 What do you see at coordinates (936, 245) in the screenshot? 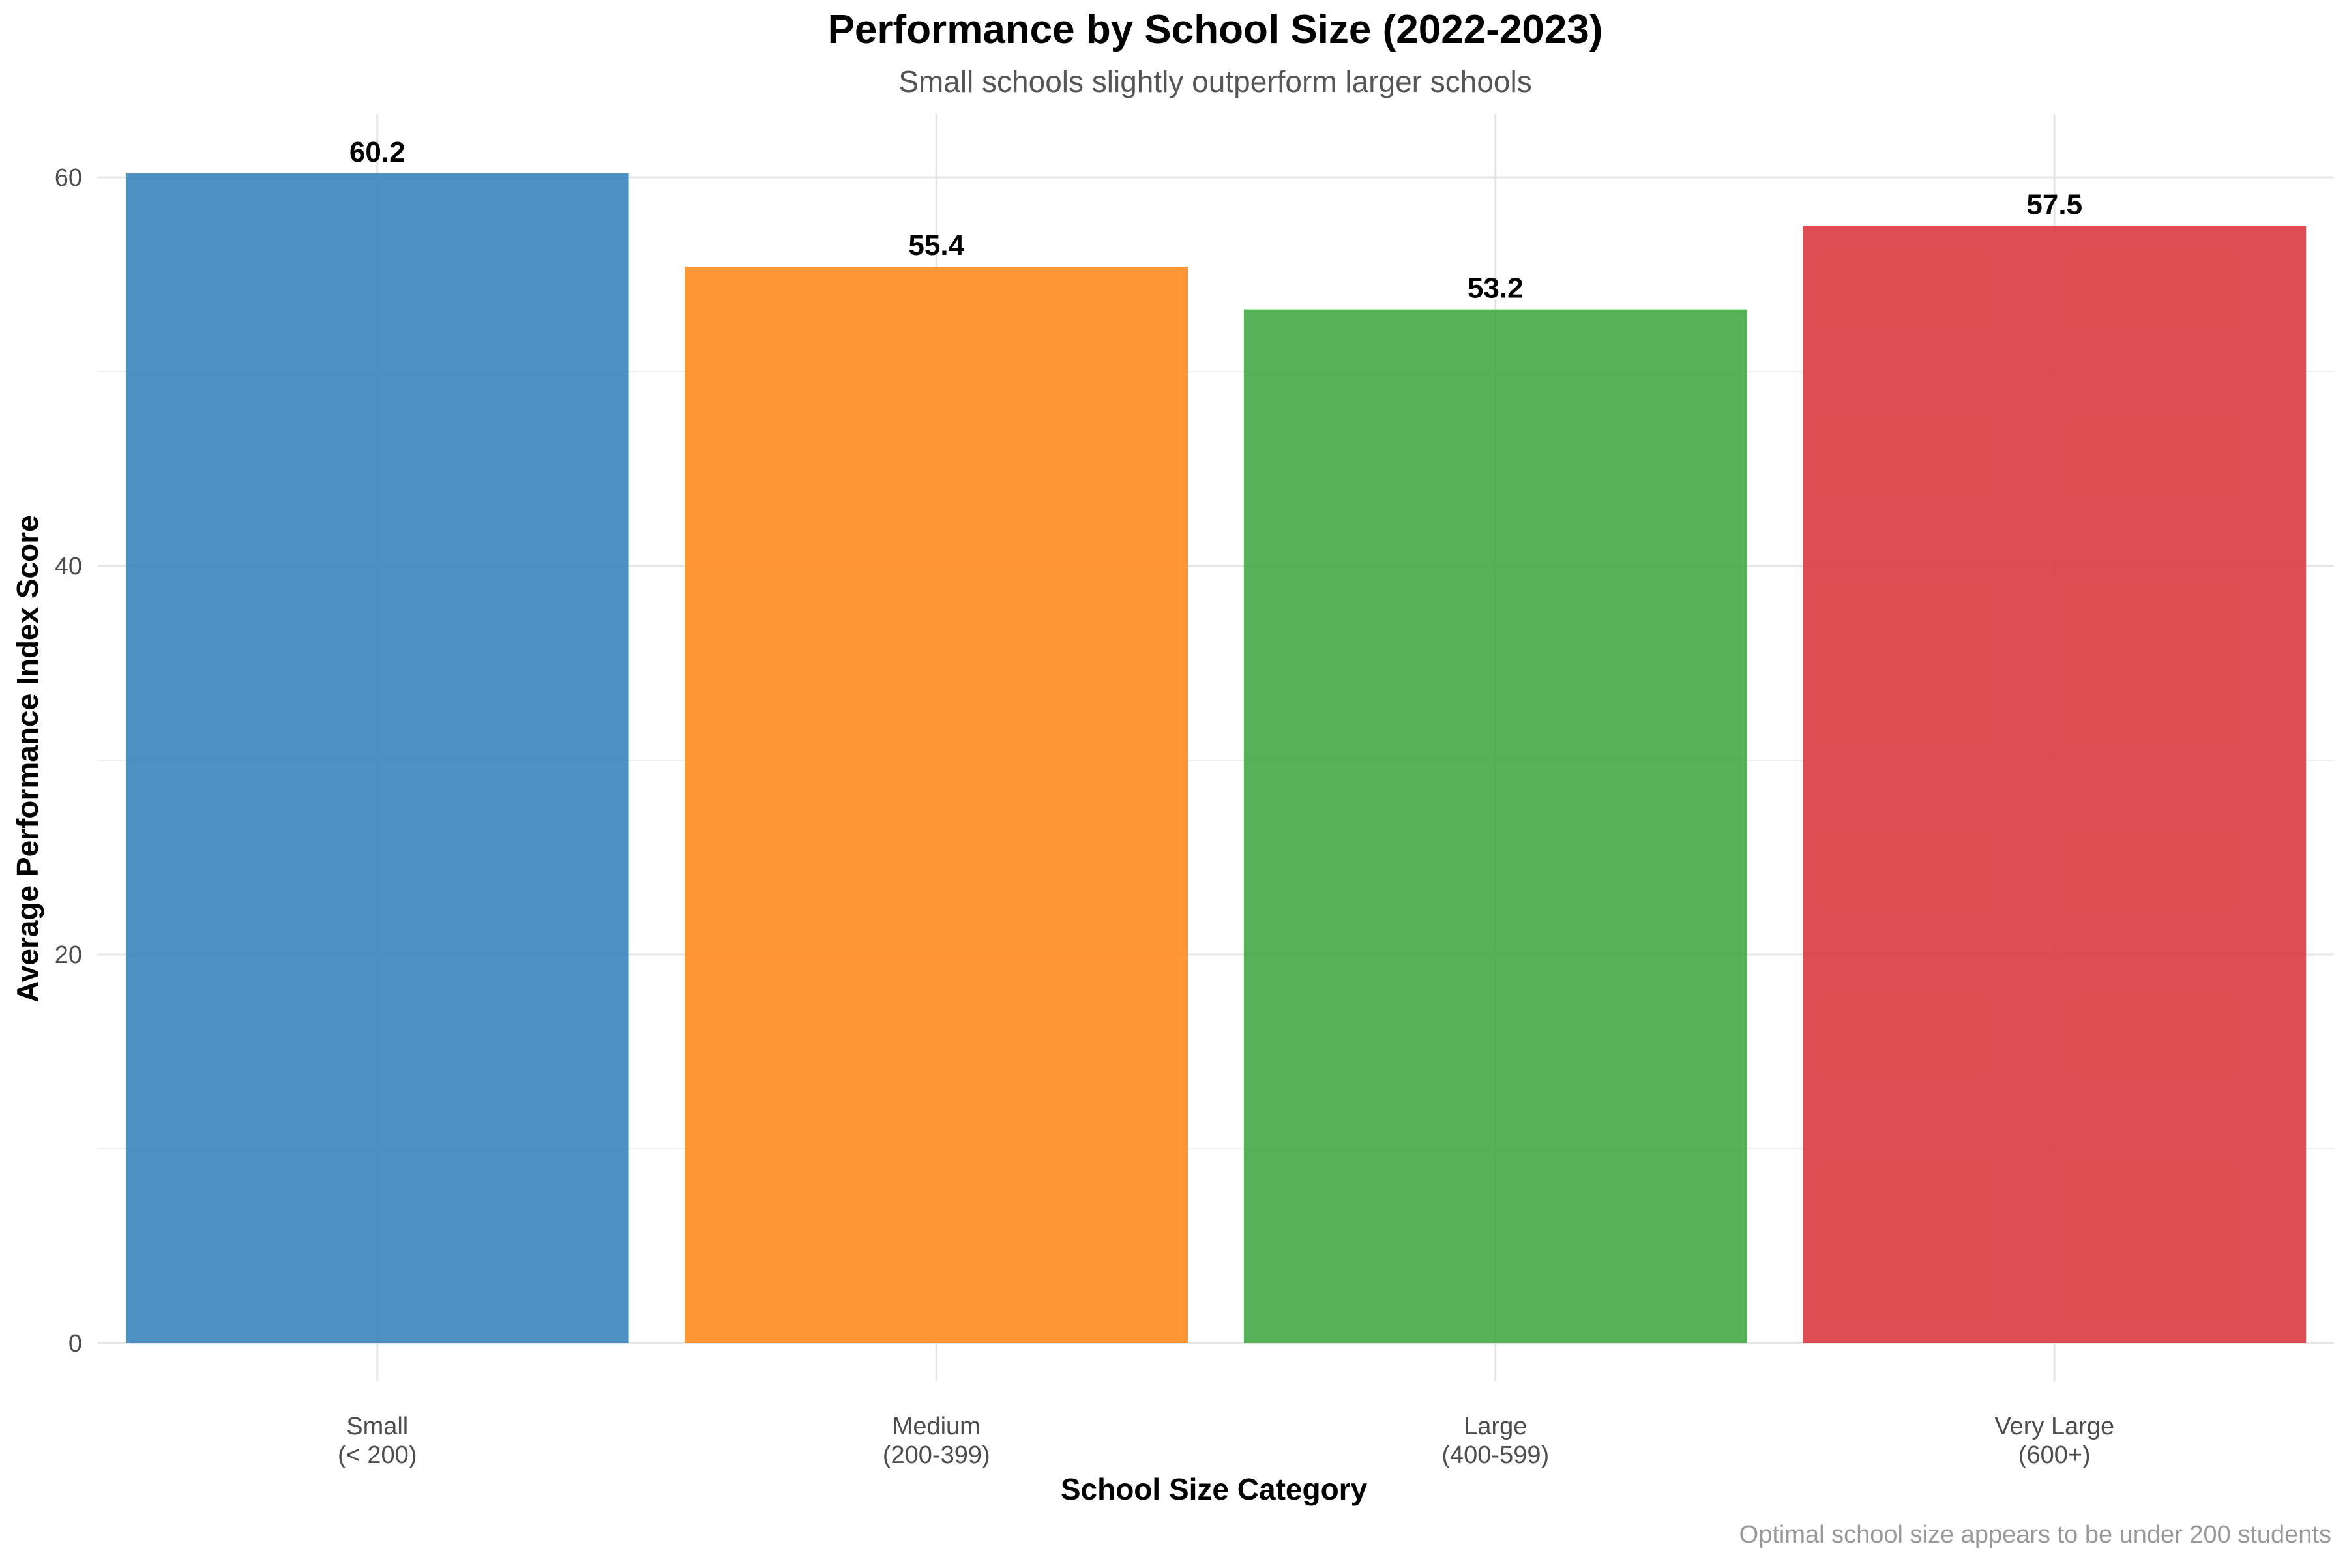
I see `data-label: 55.4` at bounding box center [936, 245].